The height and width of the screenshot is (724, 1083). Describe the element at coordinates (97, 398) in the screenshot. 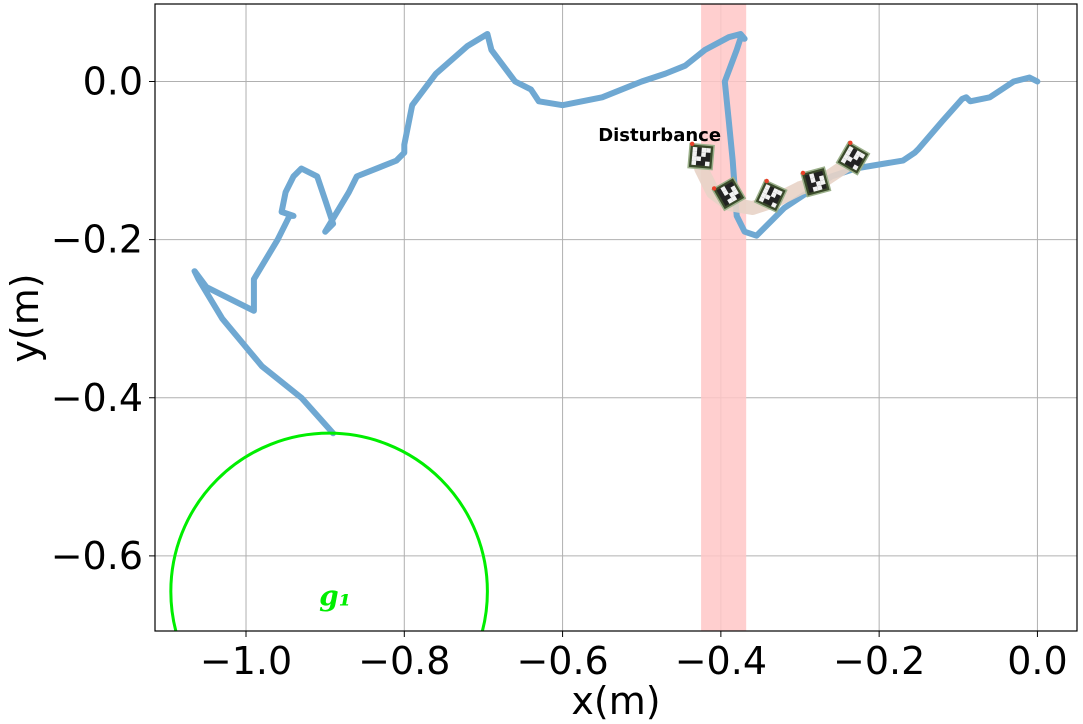

I see `y-tick-label: −0.4` at that location.